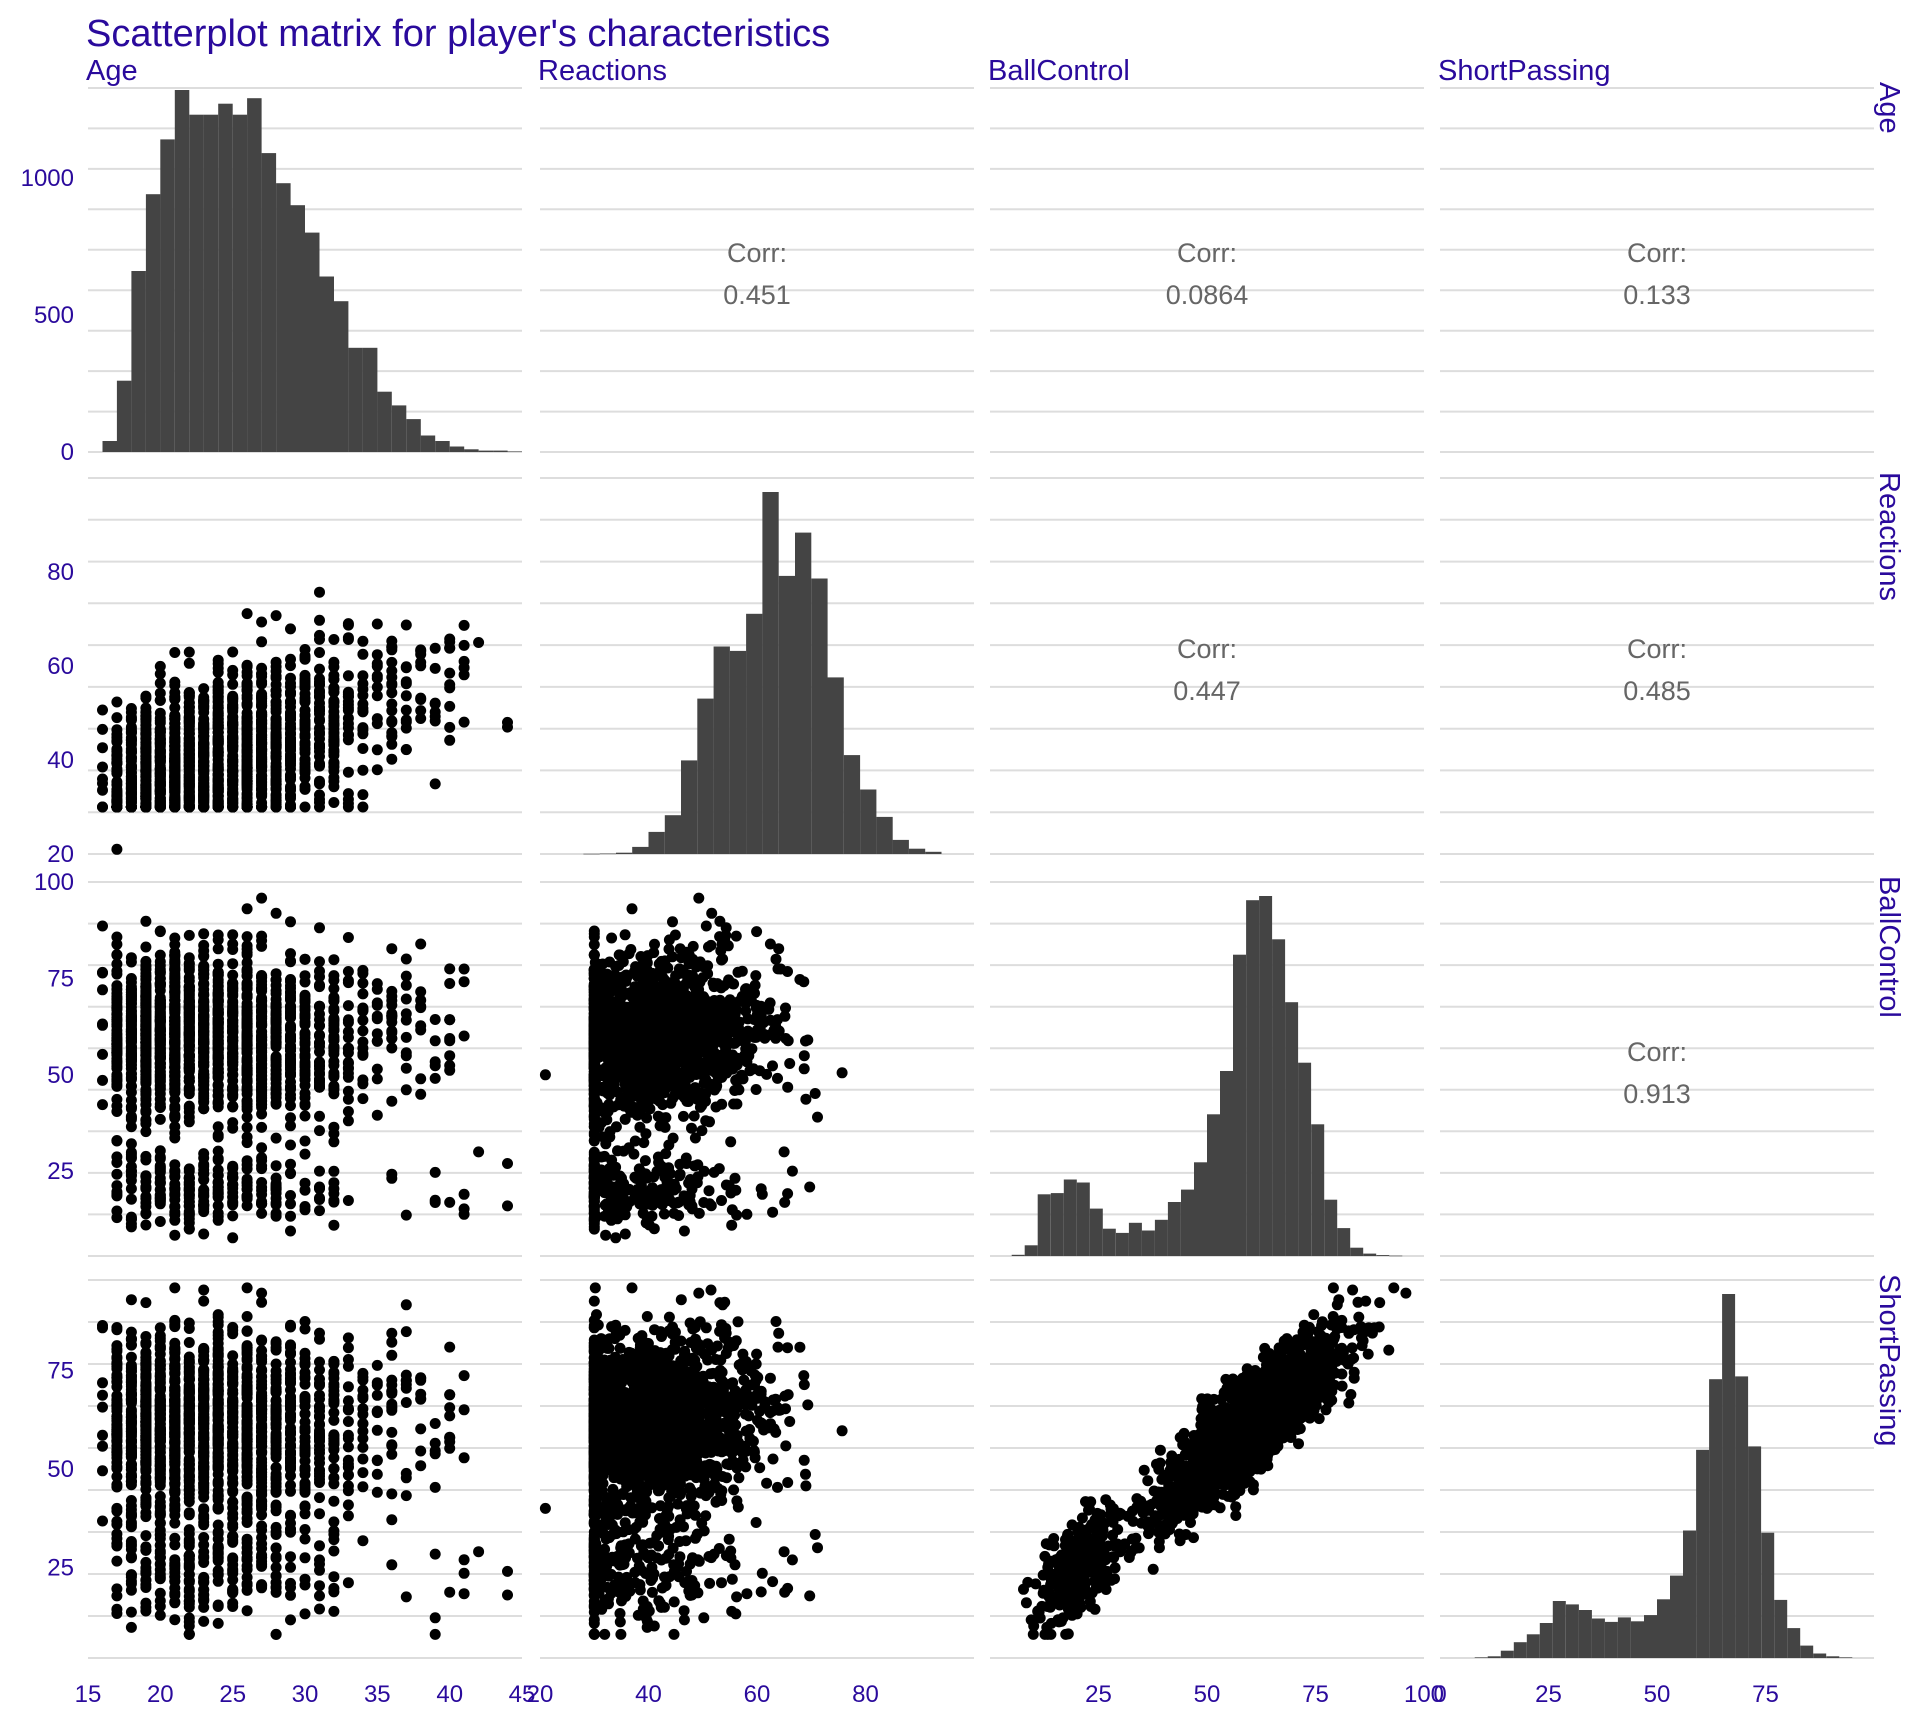 The image size is (1920, 1733). Describe the element at coordinates (60, 1171) in the screenshot. I see `y-tick-label: 25` at that location.